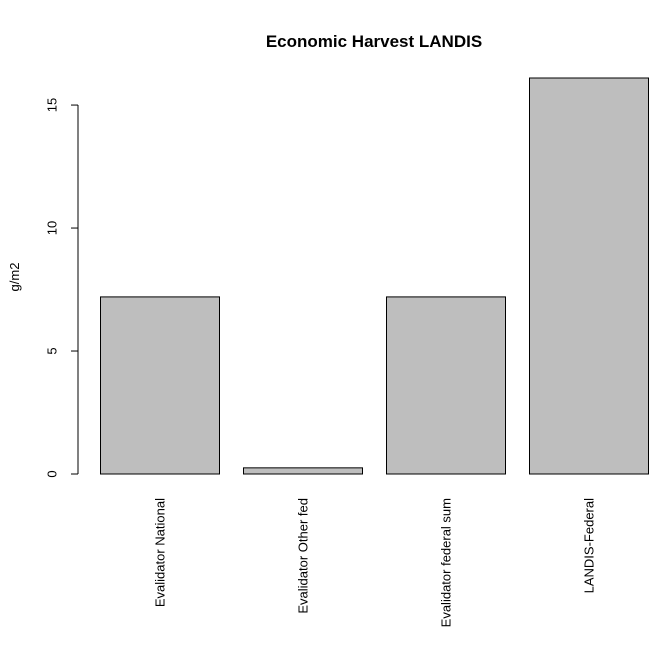  I want to click on category-label: Evalidator Other fed, so click(303, 556).